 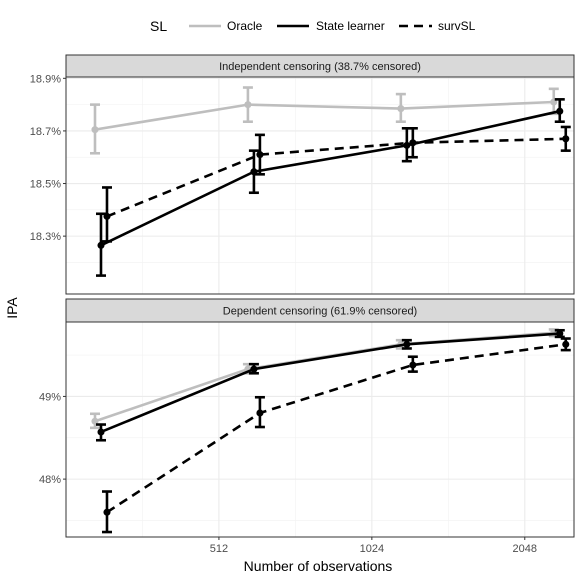 I want to click on x-tick-label: 2048, so click(x=525, y=549).